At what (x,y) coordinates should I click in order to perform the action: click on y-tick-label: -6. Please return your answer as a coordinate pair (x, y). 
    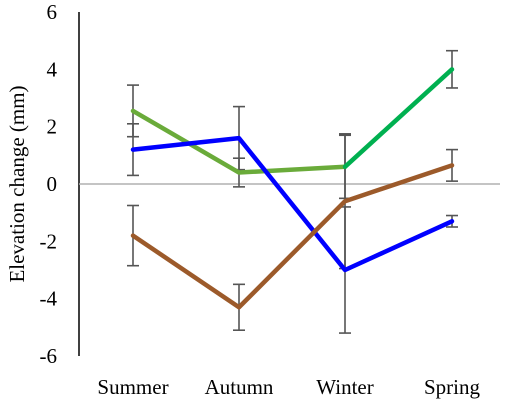
    Looking at the image, I should click on (49, 356).